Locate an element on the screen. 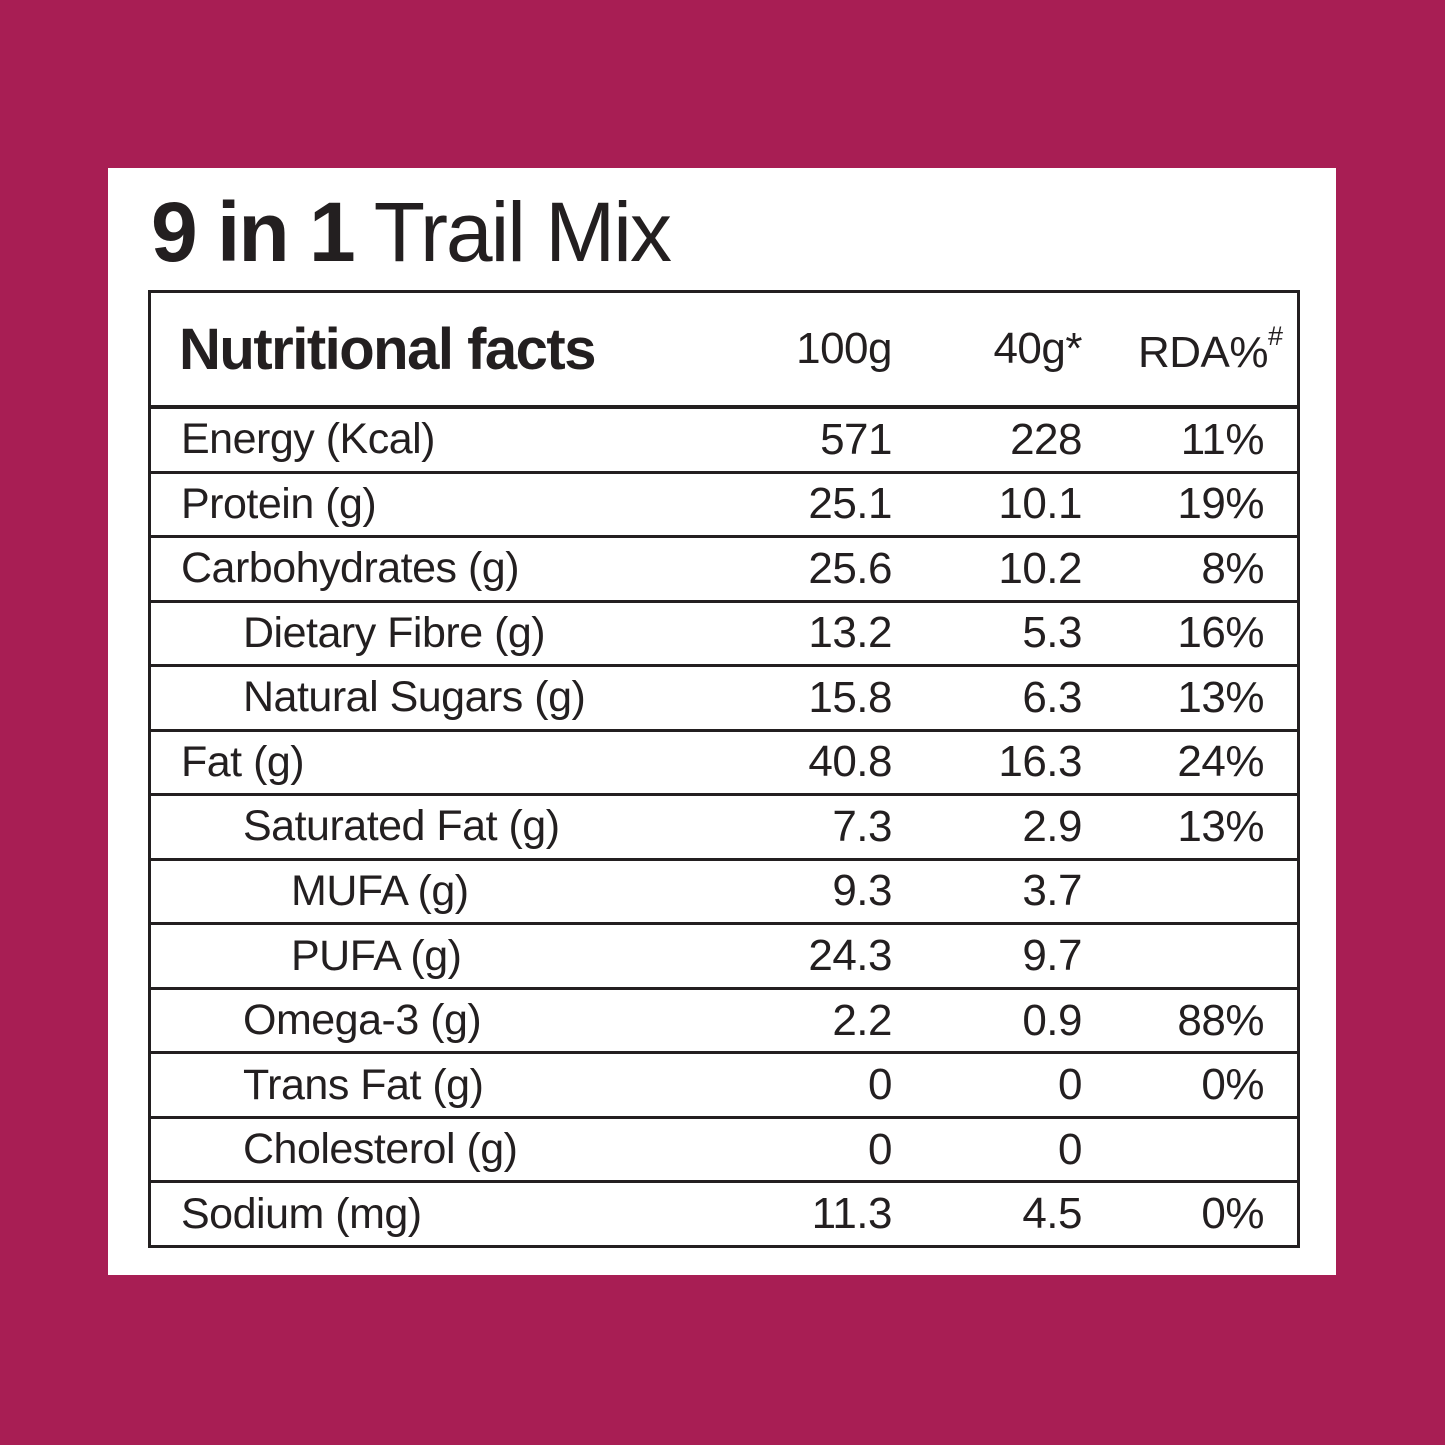  row-label: Natural Sugars (g) is located at coordinates (414, 697).